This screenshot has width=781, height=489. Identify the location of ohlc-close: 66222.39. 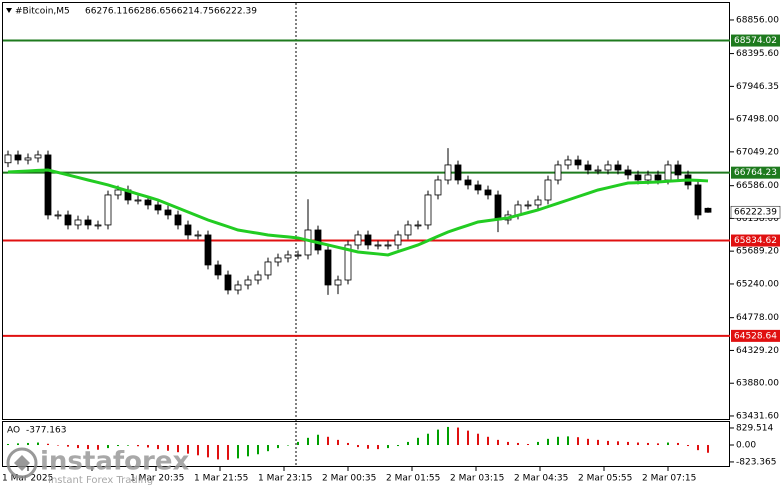
(235, 12).